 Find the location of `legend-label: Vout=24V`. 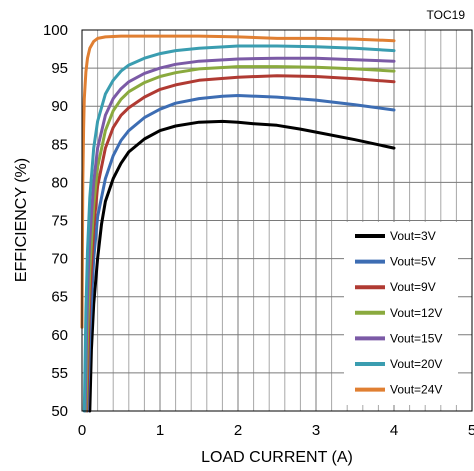

legend-label: Vout=24V is located at coordinates (416, 390).